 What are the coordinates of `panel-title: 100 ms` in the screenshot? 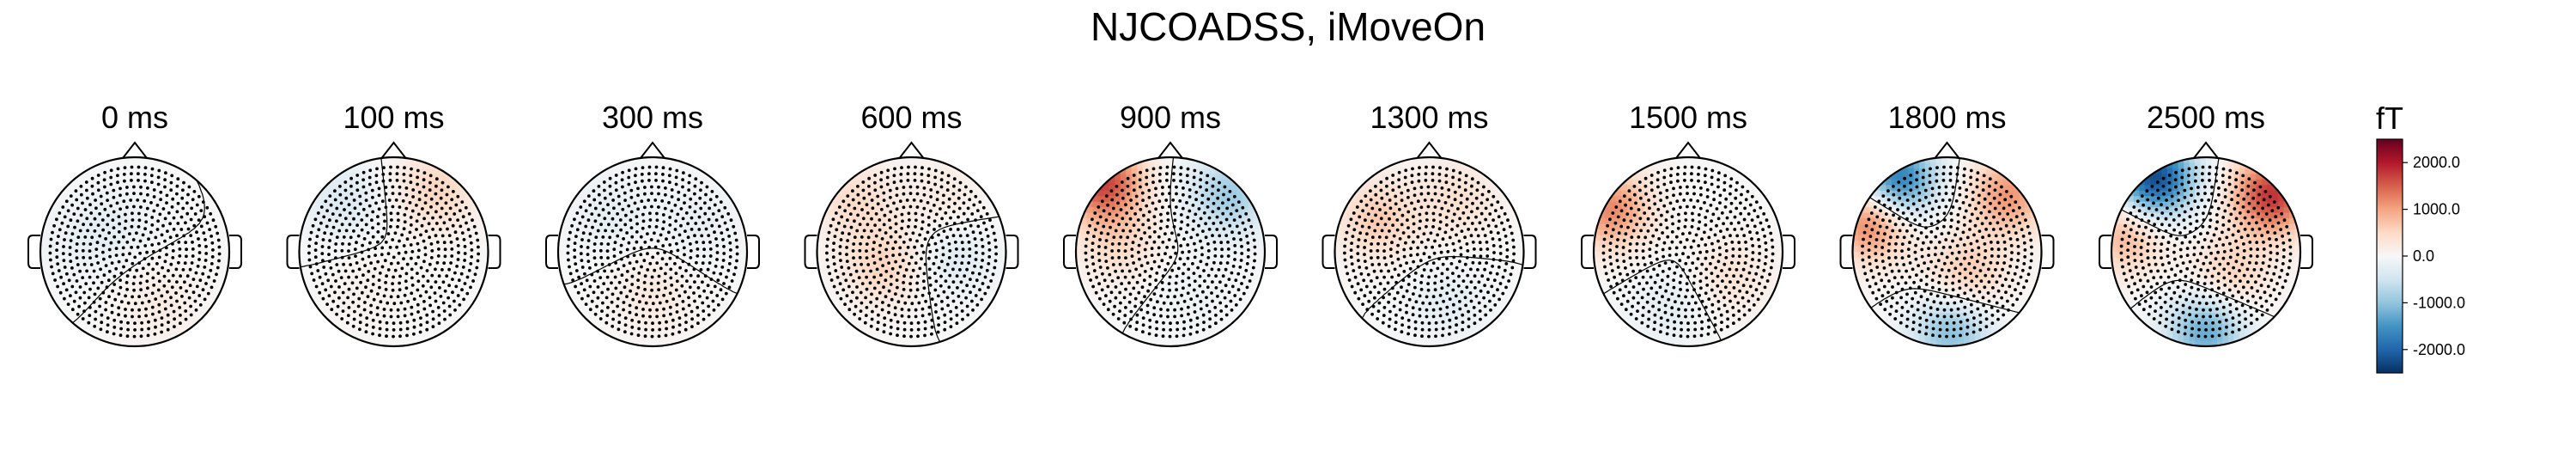 It's located at (393, 117).